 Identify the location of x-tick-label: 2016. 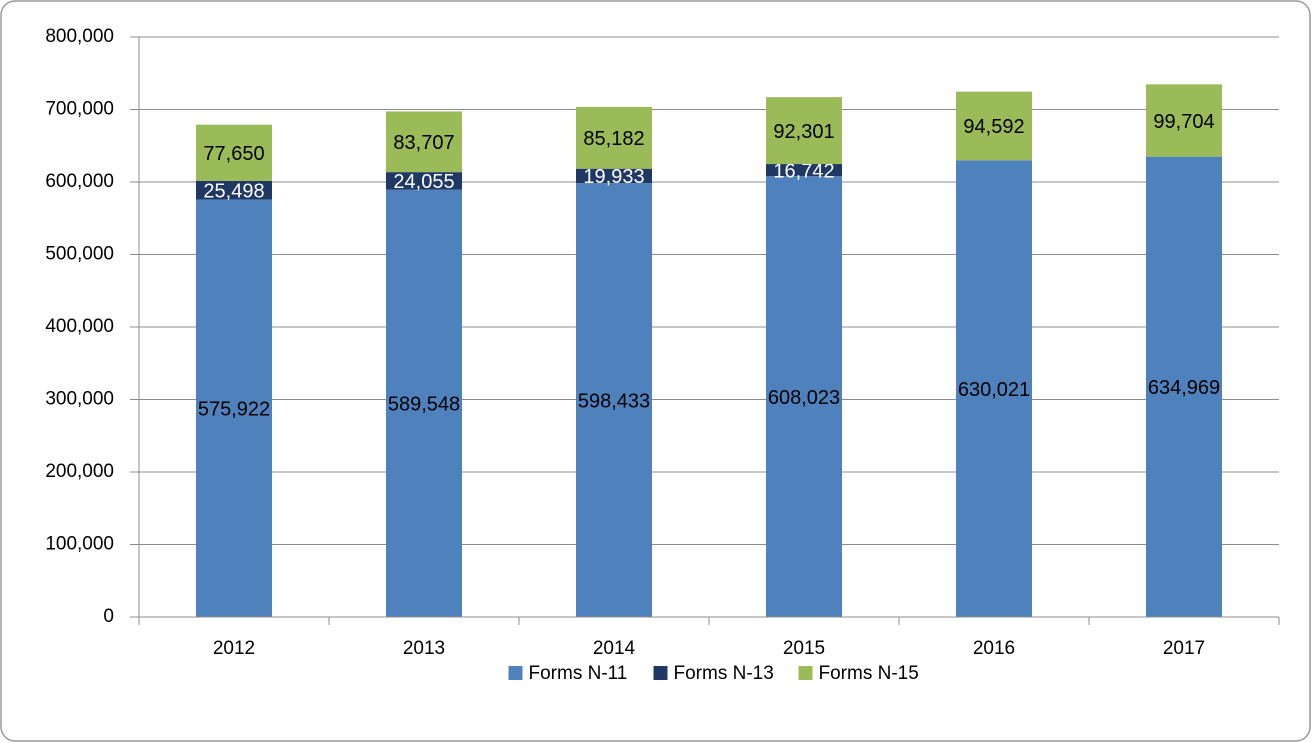
(994, 648).